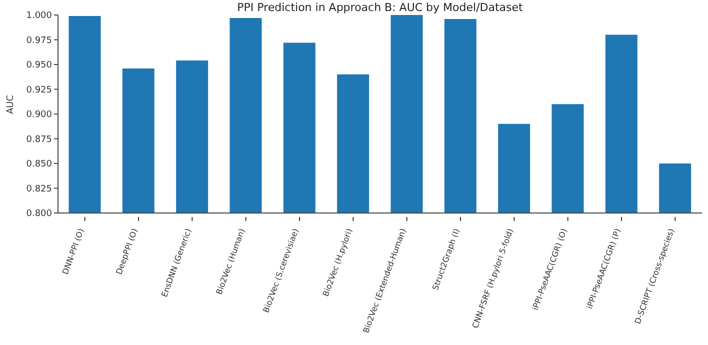 The height and width of the screenshot is (345, 708). Describe the element at coordinates (39, 41) in the screenshot. I see `y-tick-label: 0.975` at that location.